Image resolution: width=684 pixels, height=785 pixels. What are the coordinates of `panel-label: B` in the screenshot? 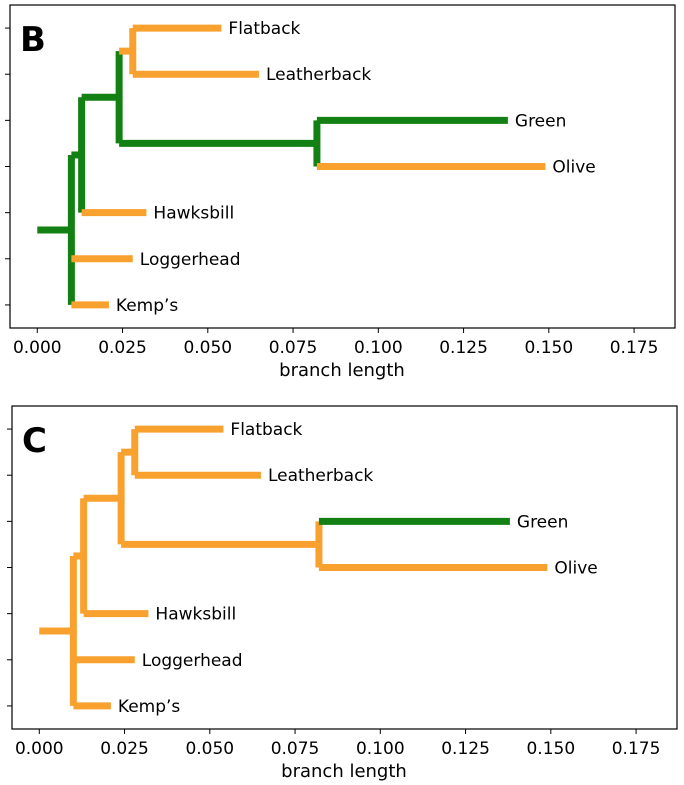 It's located at (33, 40).